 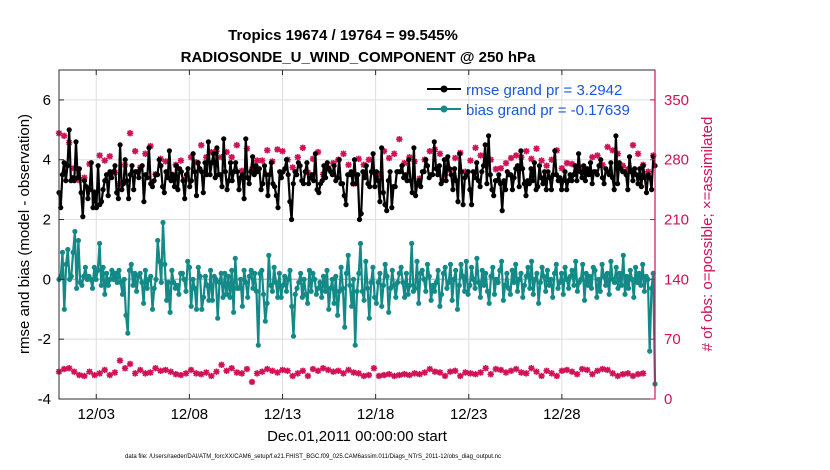 I want to click on left-tick-label-1: -2, so click(x=44, y=339).